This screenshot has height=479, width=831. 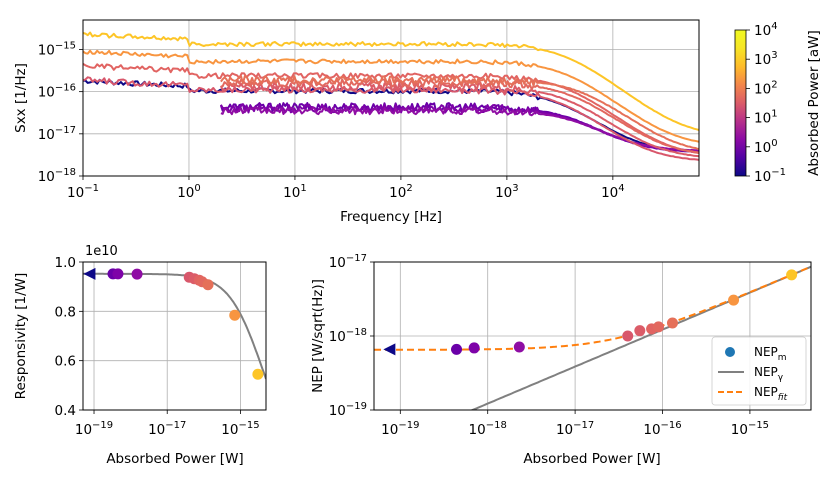 What do you see at coordinates (295, 192) in the screenshot?
I see `psd-xtick-label: 10¹` at bounding box center [295, 192].